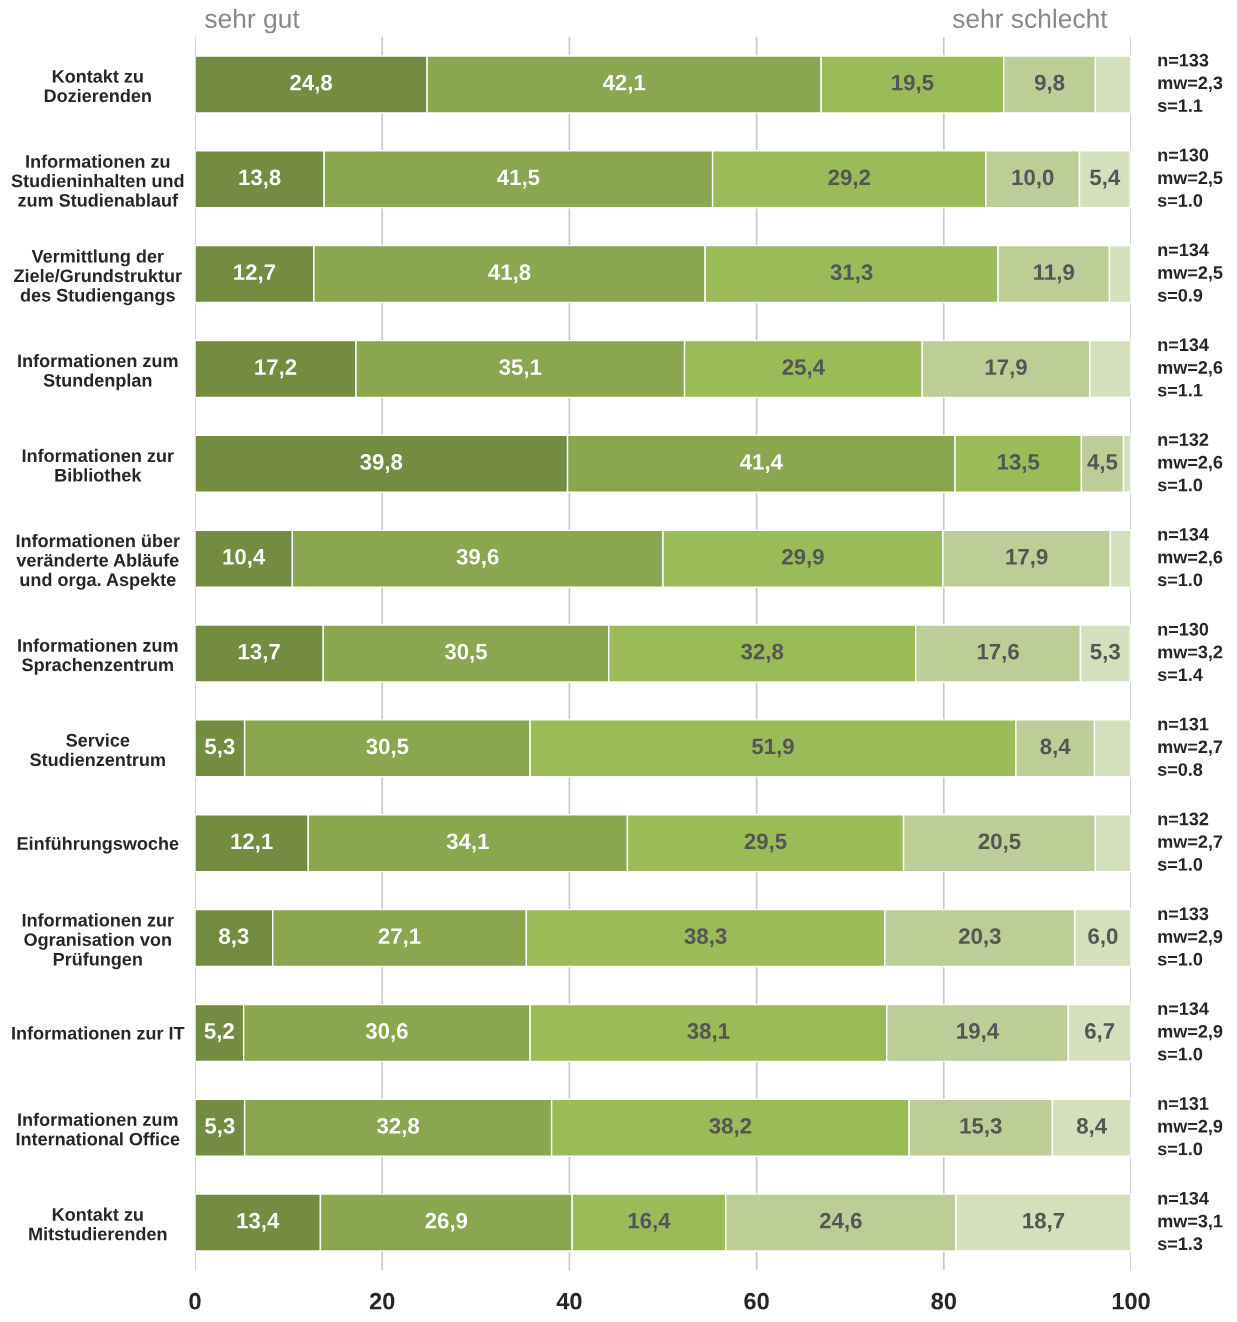  Describe the element at coordinates (255, 274) in the screenshot. I see `data-label: 12,7` at that location.